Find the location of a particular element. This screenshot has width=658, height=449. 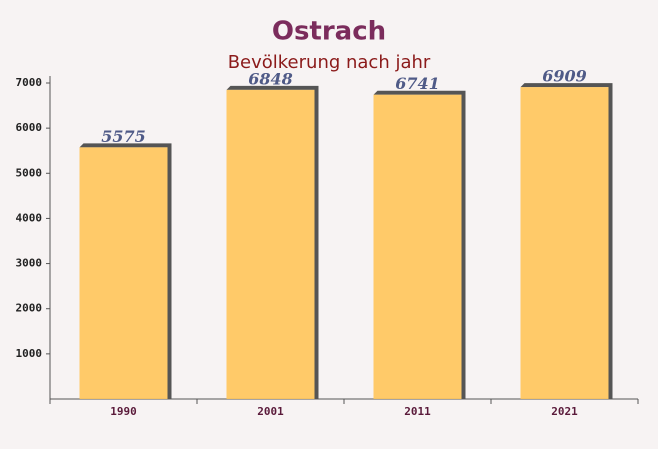

y-tick-label: 6000 is located at coordinates (29, 127).